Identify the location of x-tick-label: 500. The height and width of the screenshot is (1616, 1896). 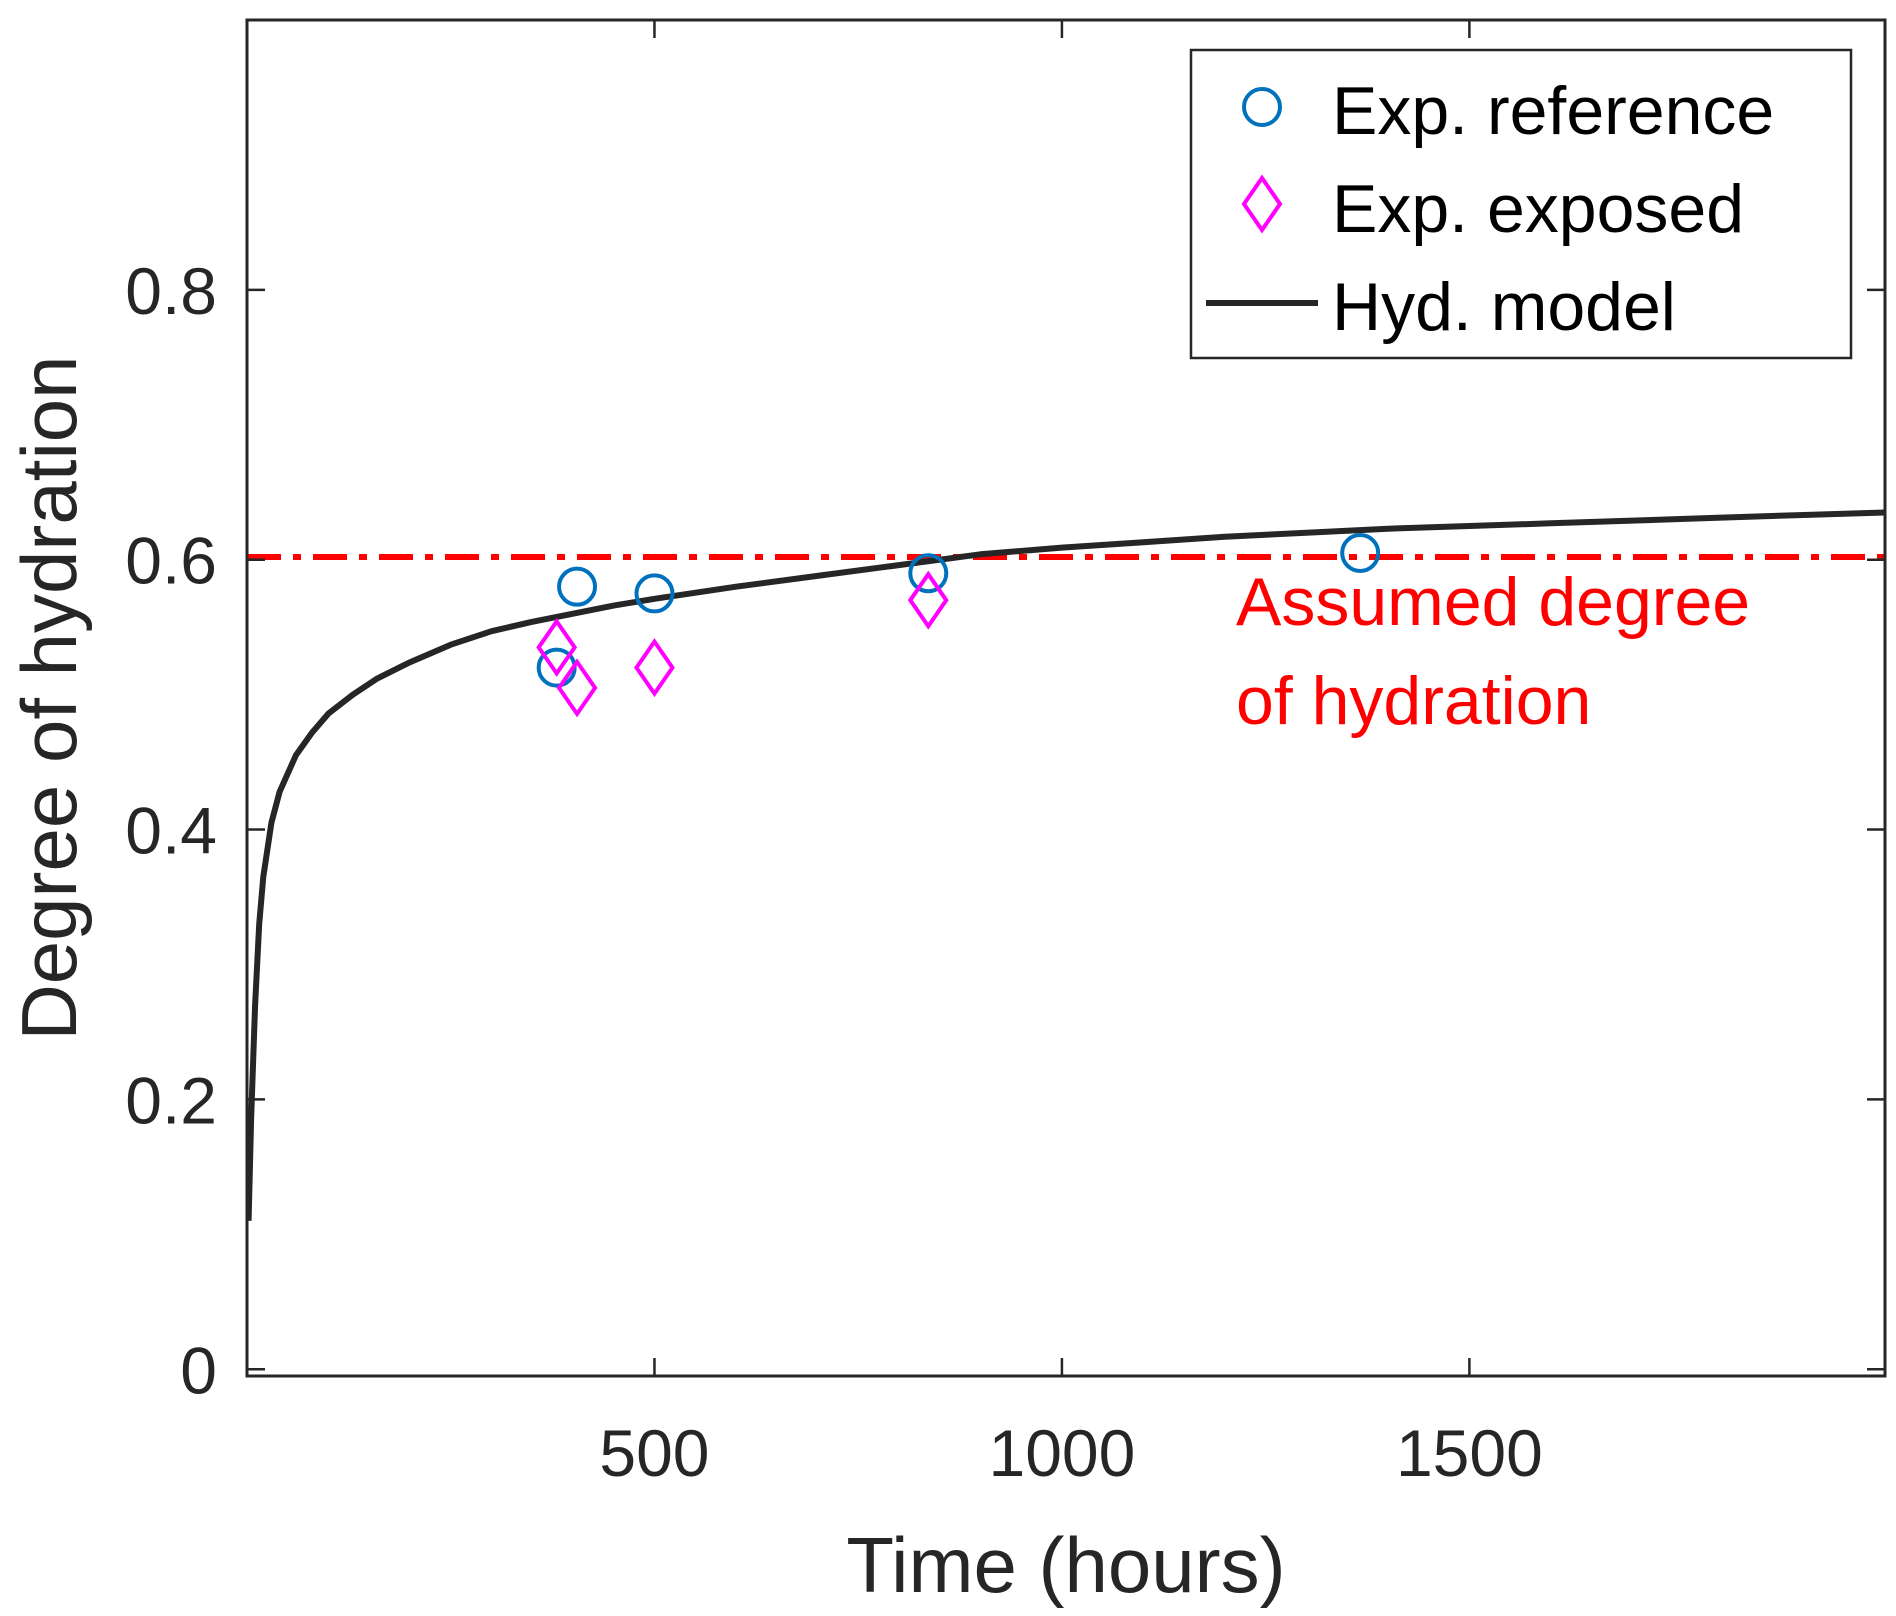
(654, 1453).